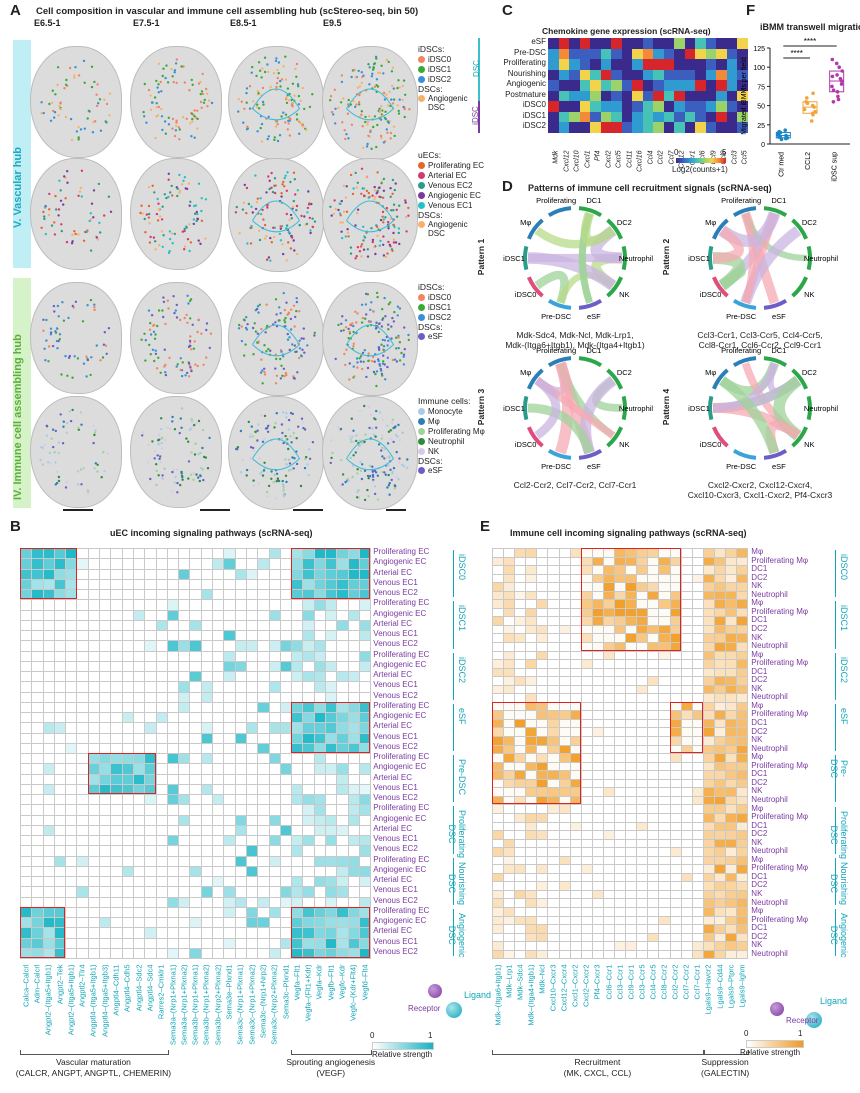  Describe the element at coordinates (48, 574) in the screenshot. I see `highlight-box` at that location.